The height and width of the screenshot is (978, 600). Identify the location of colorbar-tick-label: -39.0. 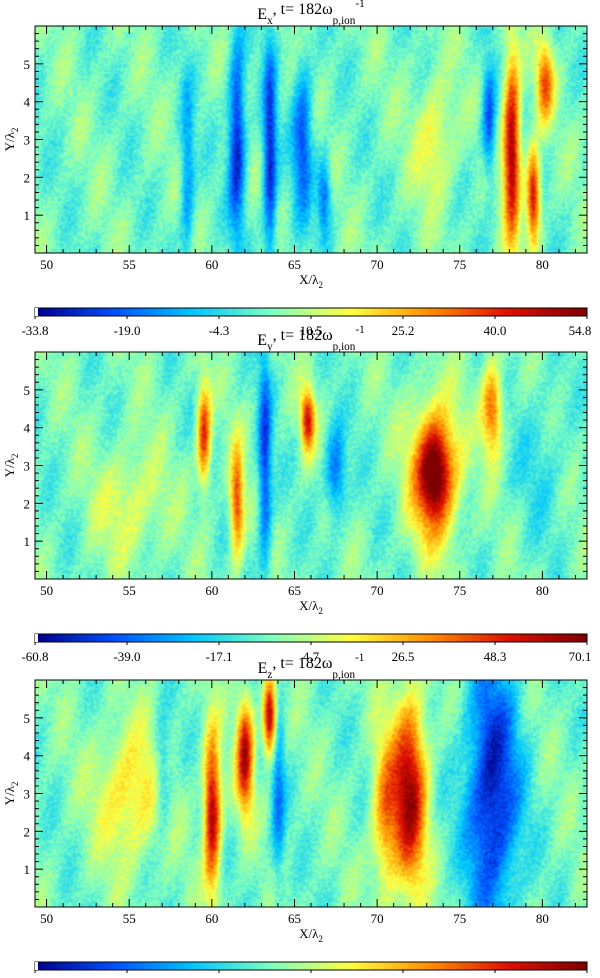
(126, 656).